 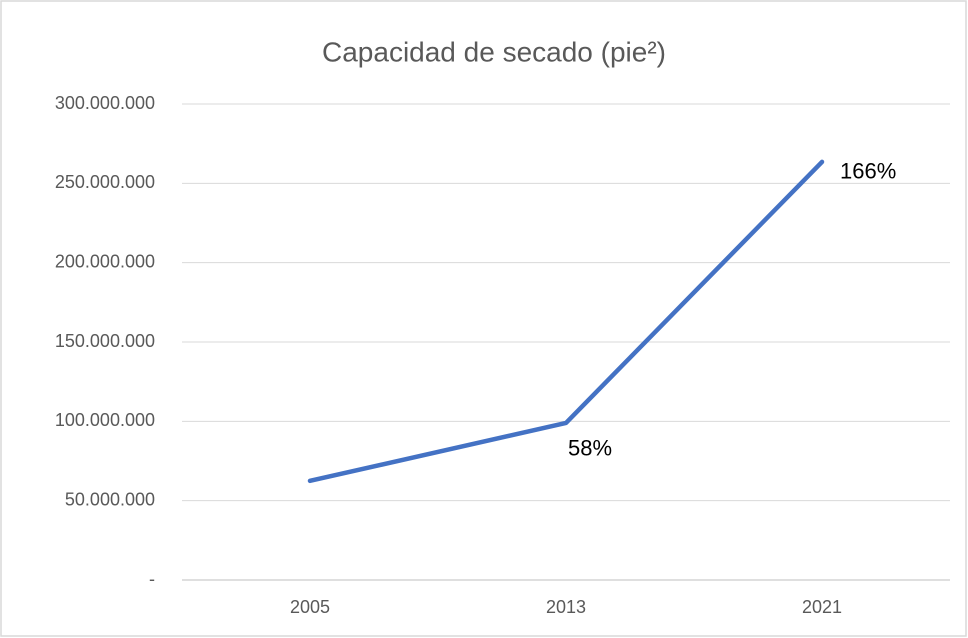 What do you see at coordinates (868, 171) in the screenshot?
I see `annotation: 166%` at bounding box center [868, 171].